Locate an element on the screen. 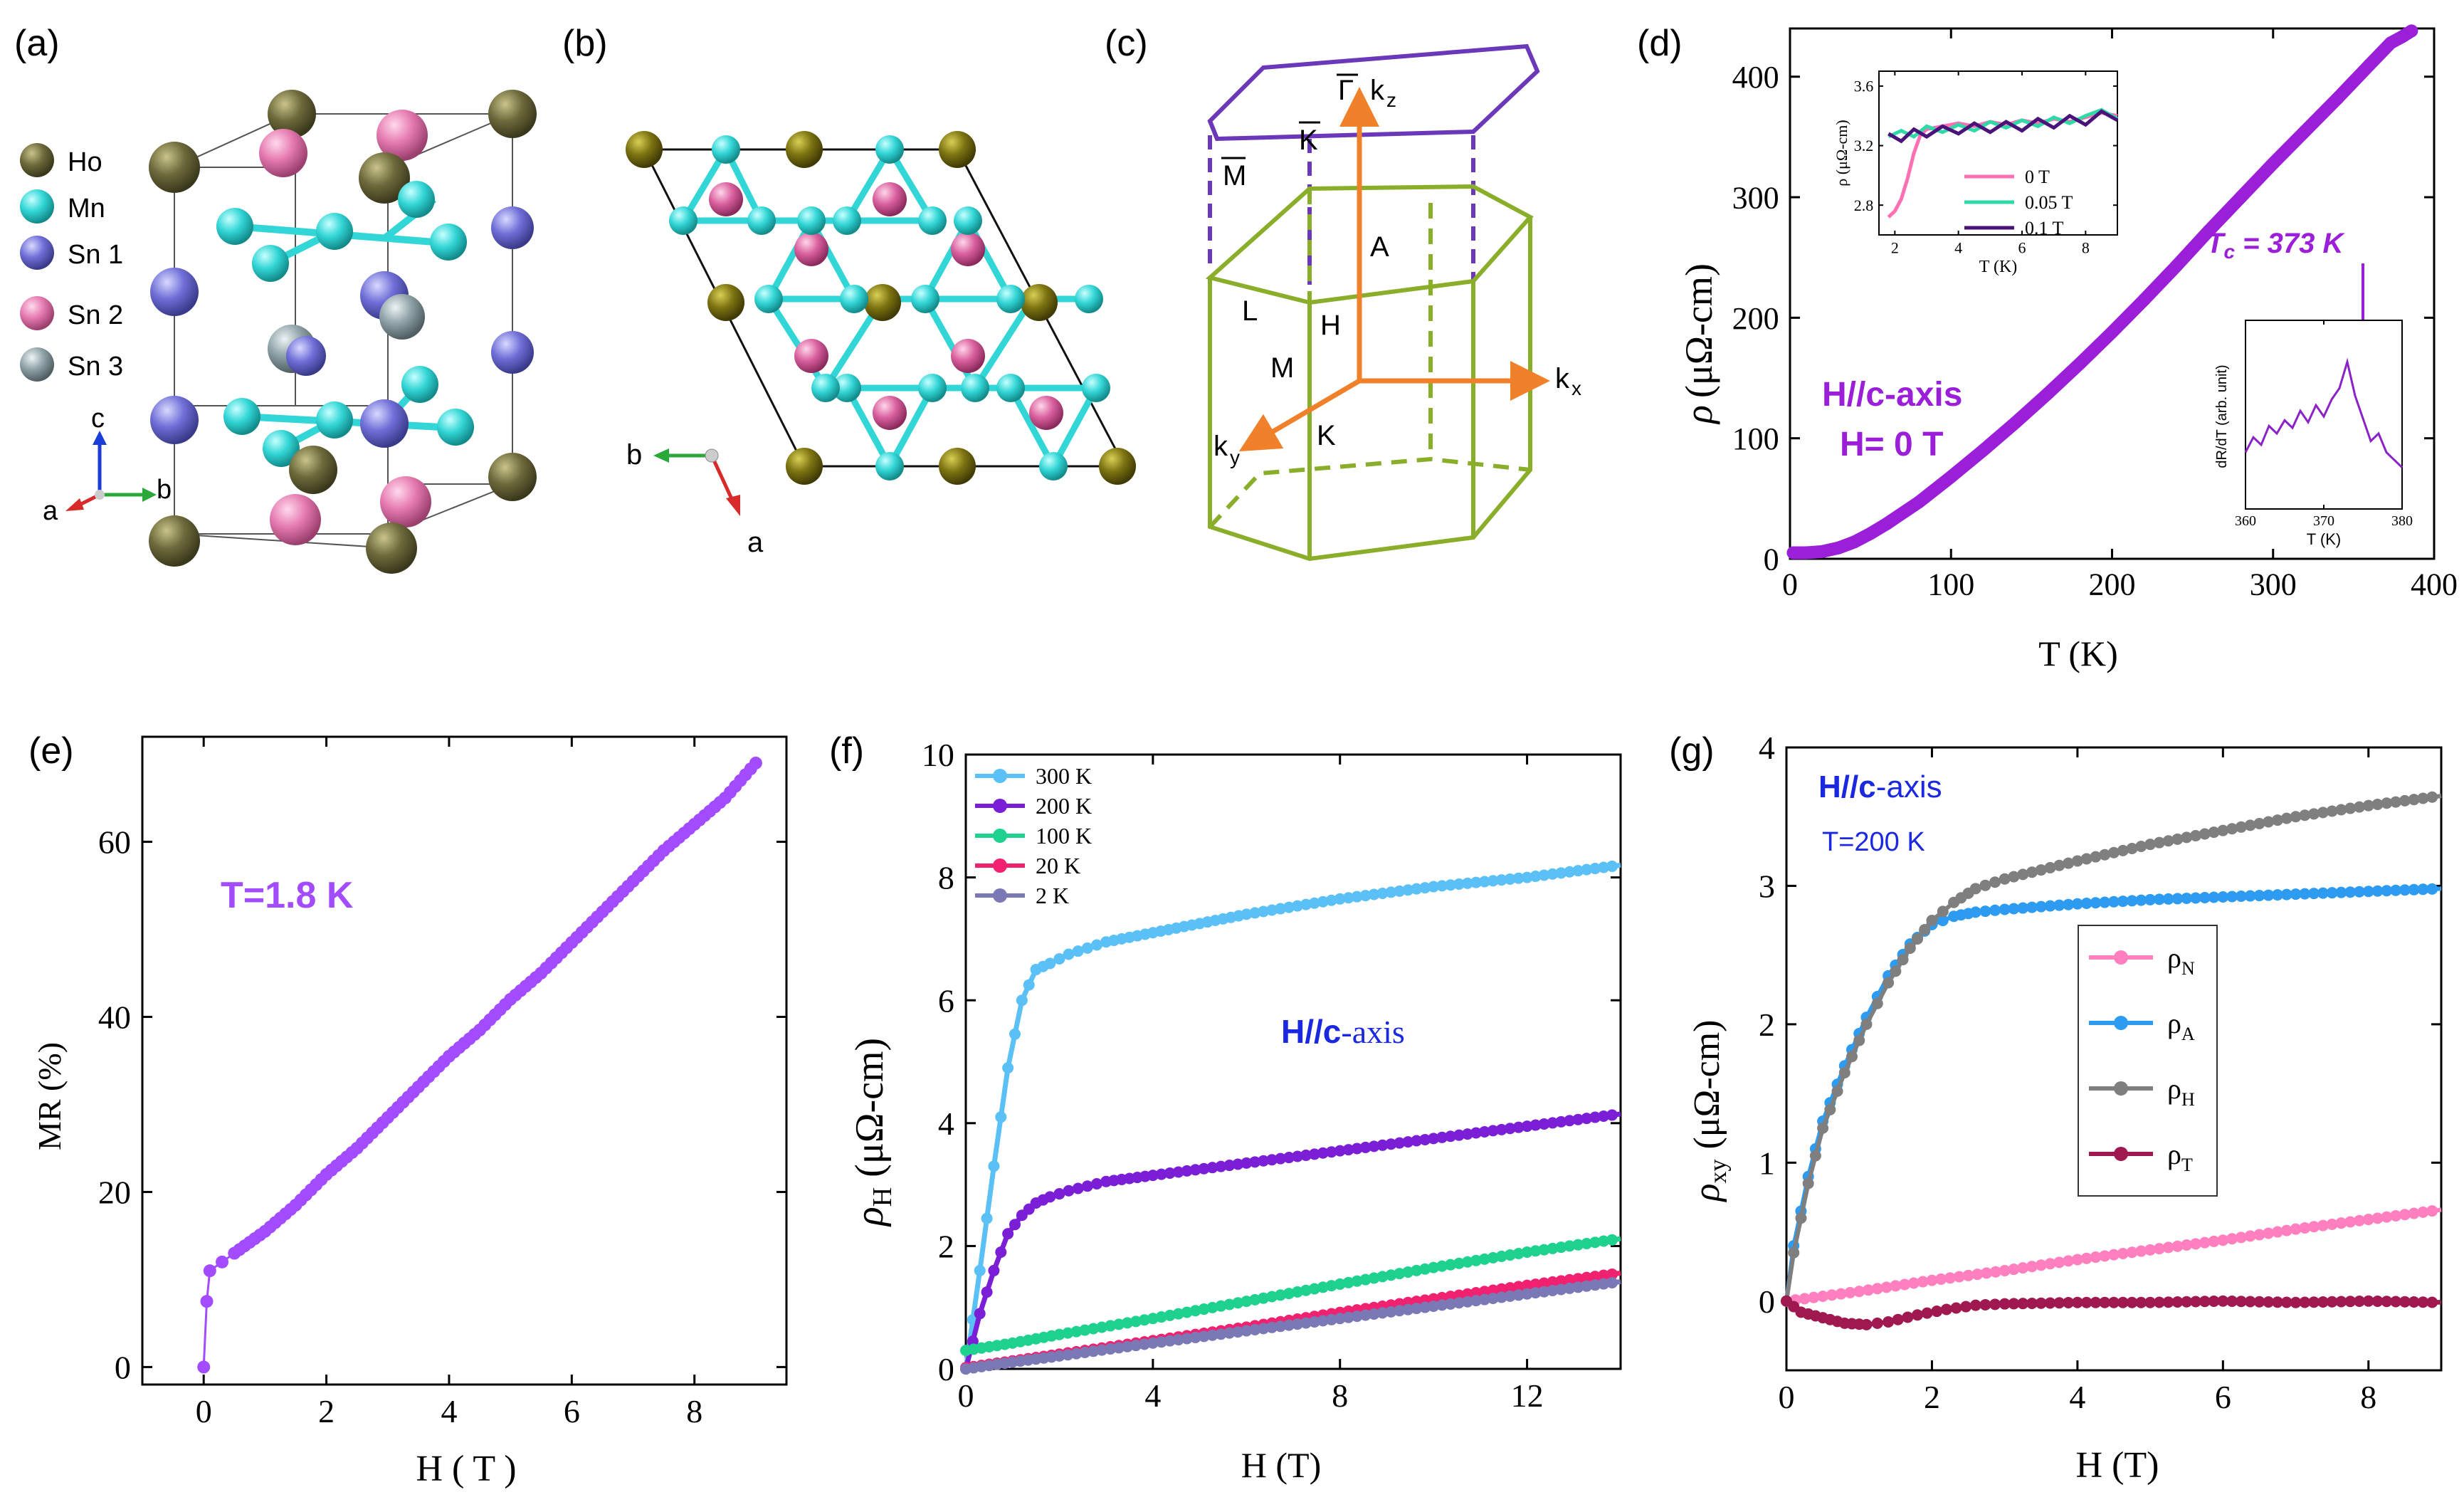 The width and height of the screenshot is (2464, 1502). legend-g-marker is located at coordinates (2121, 1154).